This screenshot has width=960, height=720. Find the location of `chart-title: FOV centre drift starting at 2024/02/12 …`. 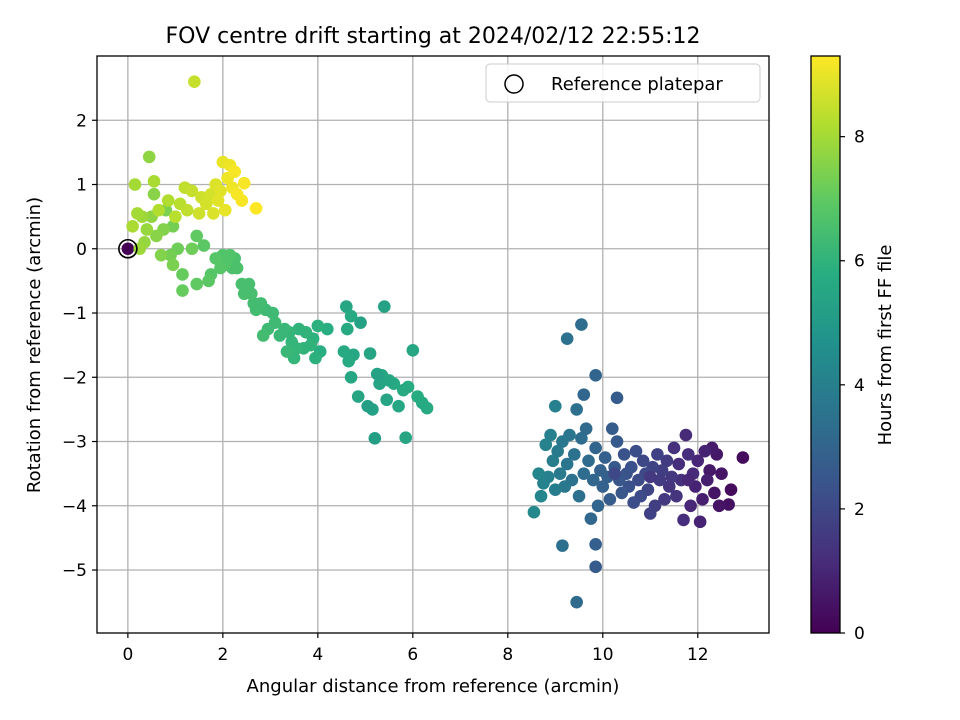

chart-title: FOV centre drift starting at 2024/02/12 … is located at coordinates (433, 36).